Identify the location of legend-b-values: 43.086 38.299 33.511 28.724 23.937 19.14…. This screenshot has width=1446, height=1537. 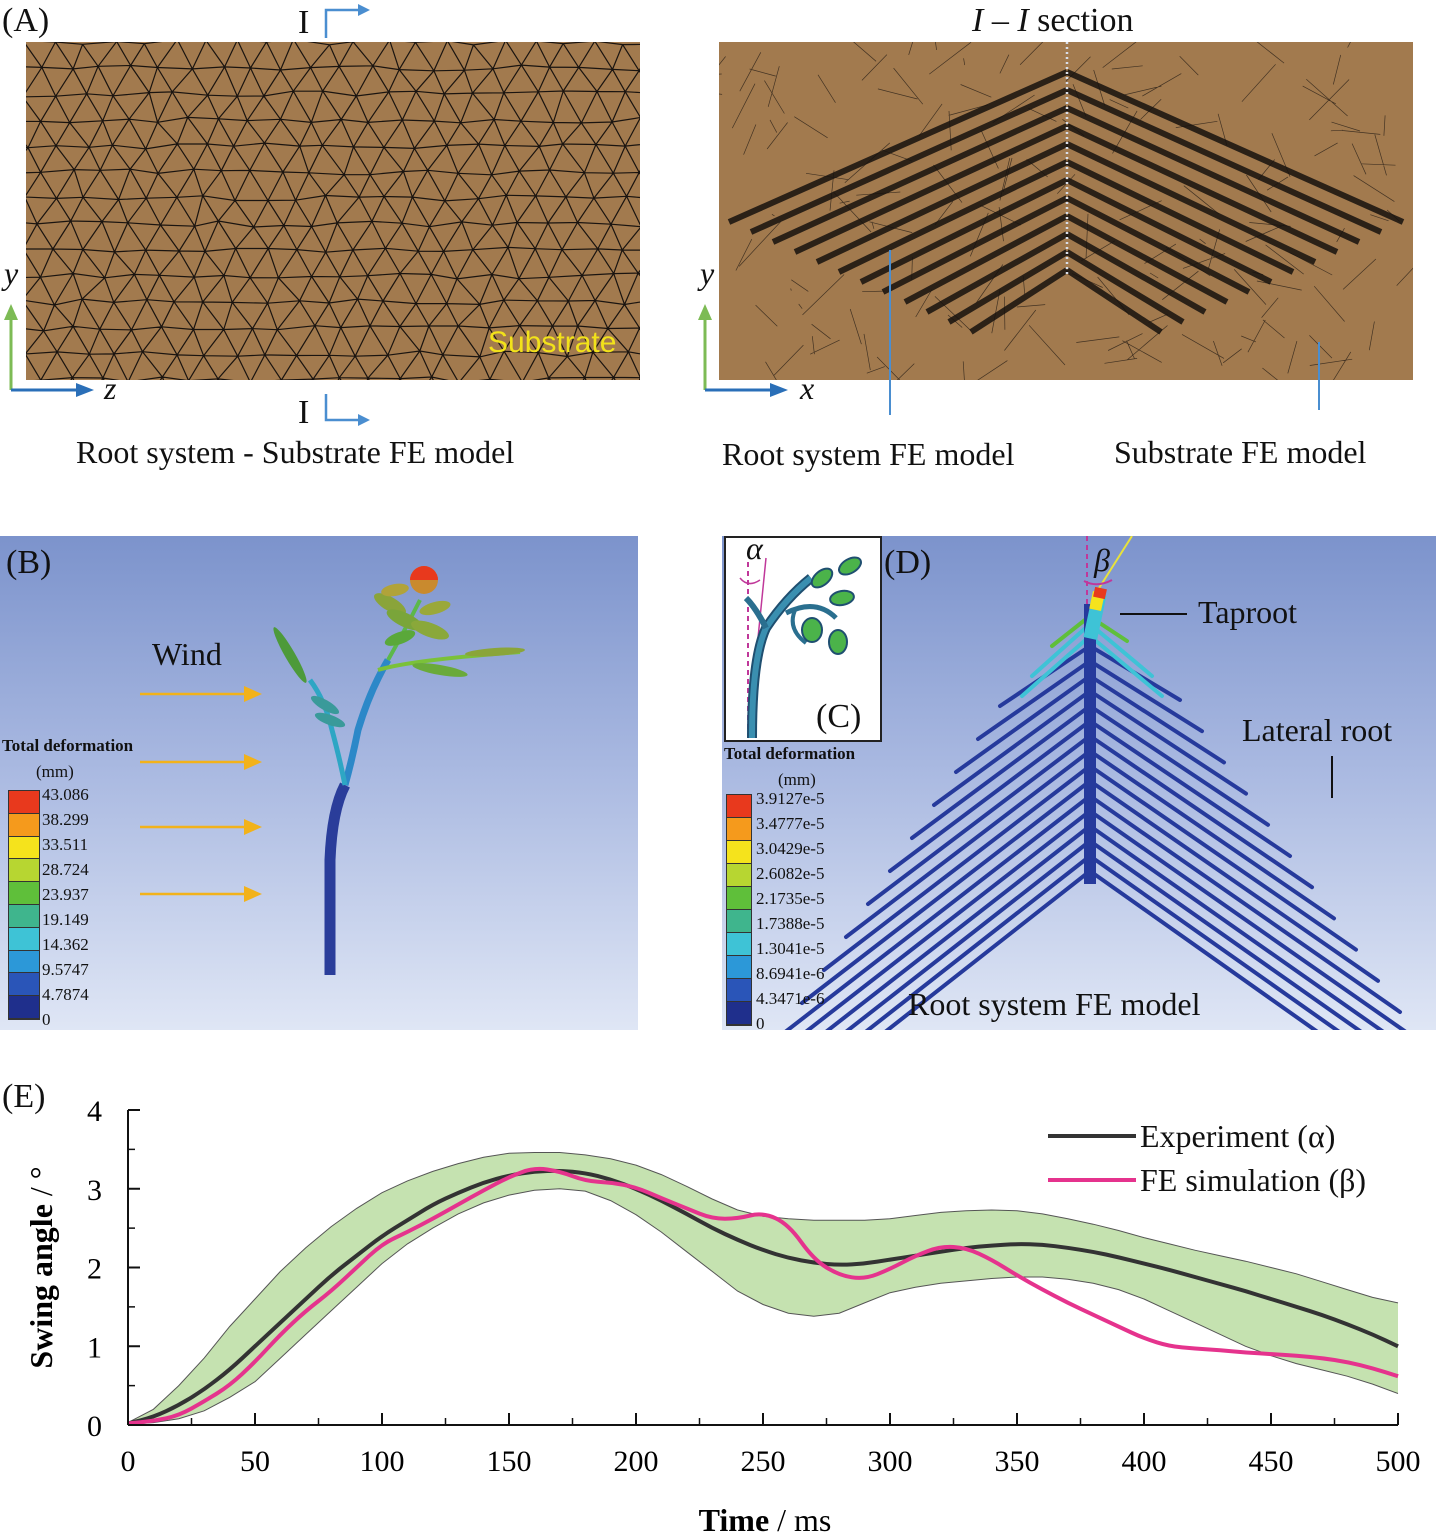
(65, 907).